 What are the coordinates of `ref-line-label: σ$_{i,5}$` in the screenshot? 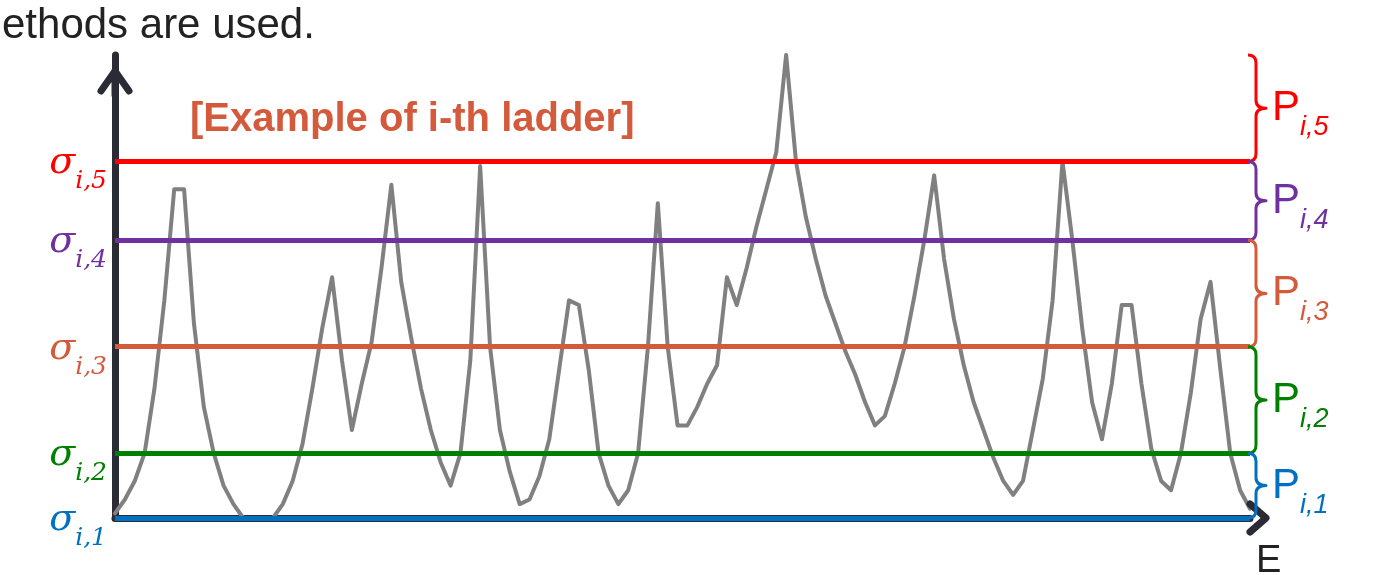 It's located at (78, 166).